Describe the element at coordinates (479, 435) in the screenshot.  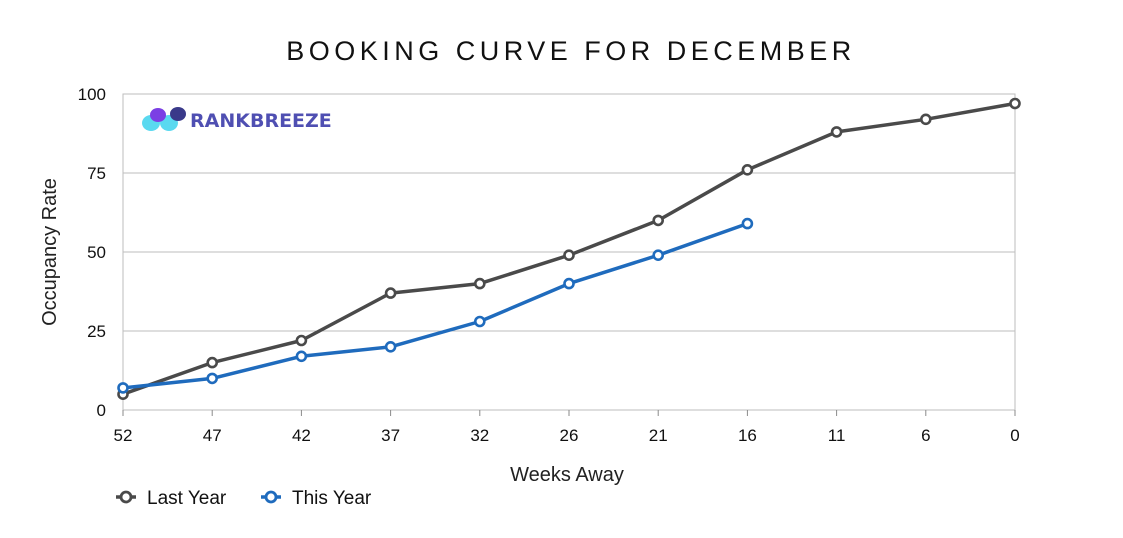
I see `x-tick-label: 32` at that location.